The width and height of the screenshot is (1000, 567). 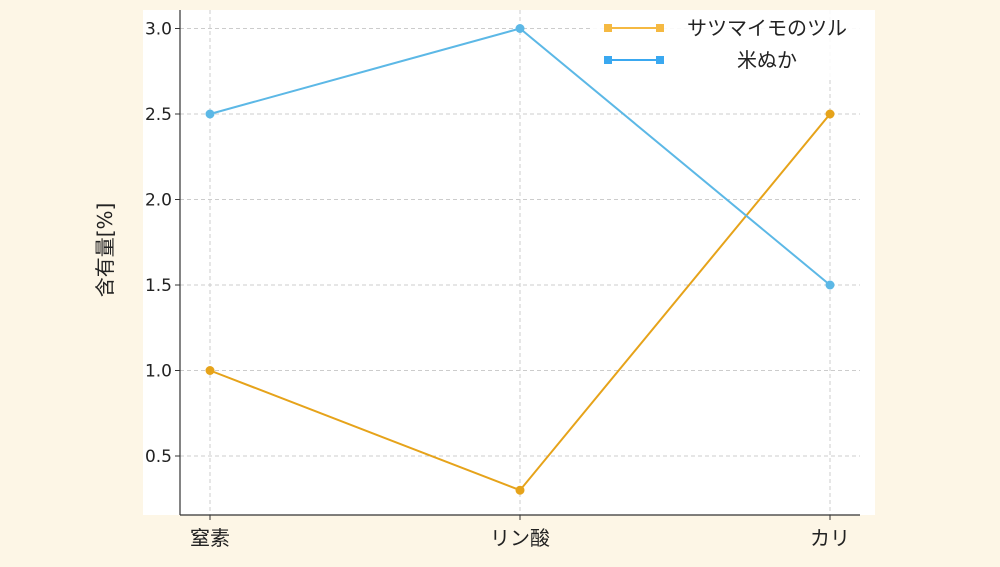 I want to click on y-tick-labels: 0.5 1.0 1.5 2.0 2.5 3.0, so click(x=162, y=243).